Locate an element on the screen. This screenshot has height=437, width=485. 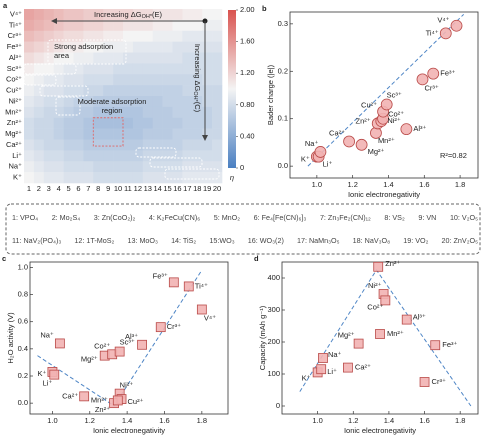
plot-frame is located at coordinates (129, 338).